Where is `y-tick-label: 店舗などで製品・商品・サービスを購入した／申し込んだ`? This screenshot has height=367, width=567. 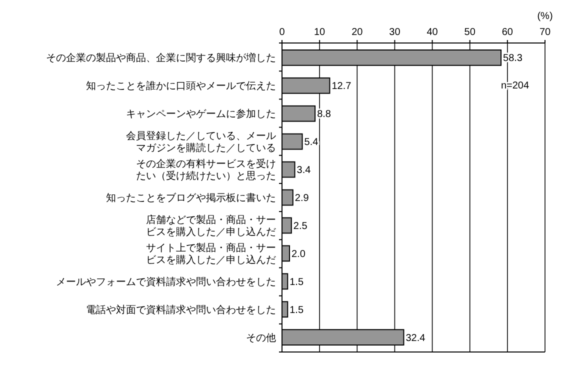 y-tick-label: 店舗などで製品・商品・サービスを購入した／申し込んだ is located at coordinates (211, 226).